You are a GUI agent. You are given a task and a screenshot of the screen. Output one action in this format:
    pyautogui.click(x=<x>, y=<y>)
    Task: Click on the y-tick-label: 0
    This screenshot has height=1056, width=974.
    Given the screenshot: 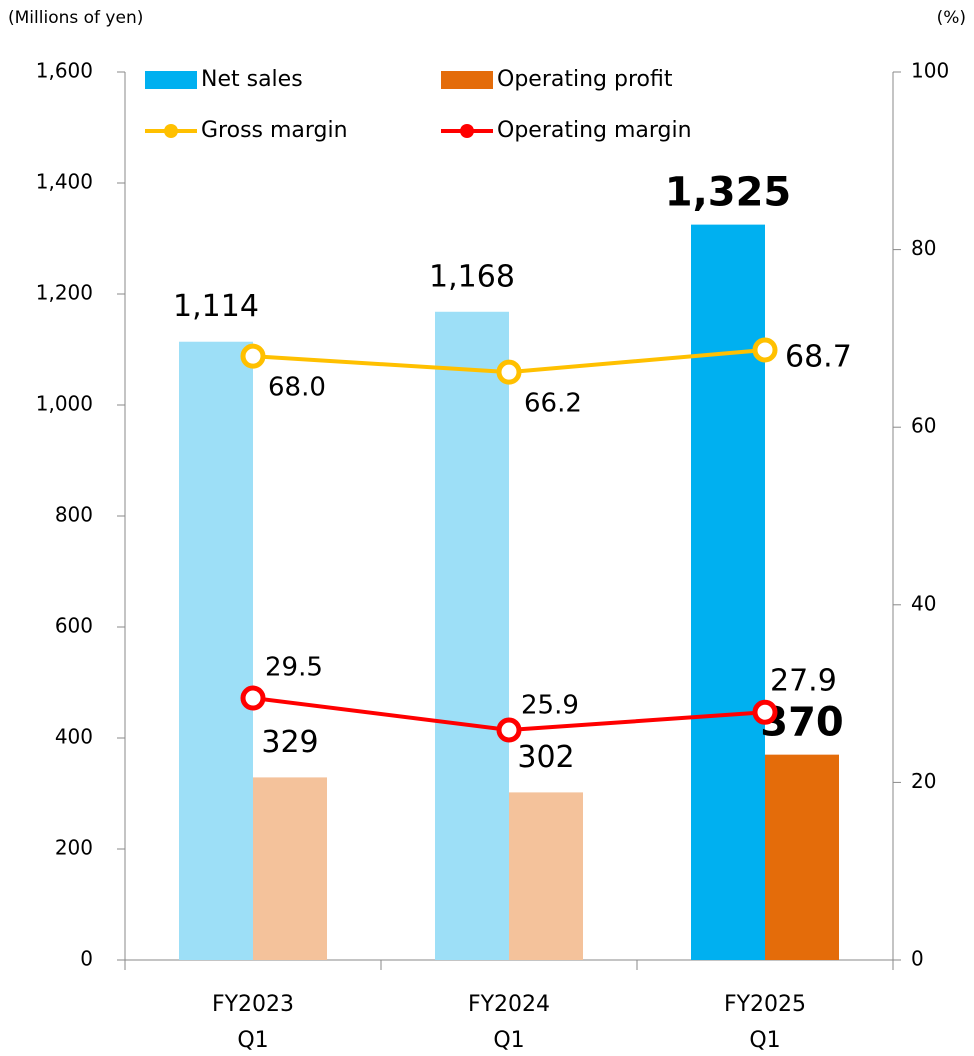 What is the action you would take?
    pyautogui.click(x=86, y=959)
    